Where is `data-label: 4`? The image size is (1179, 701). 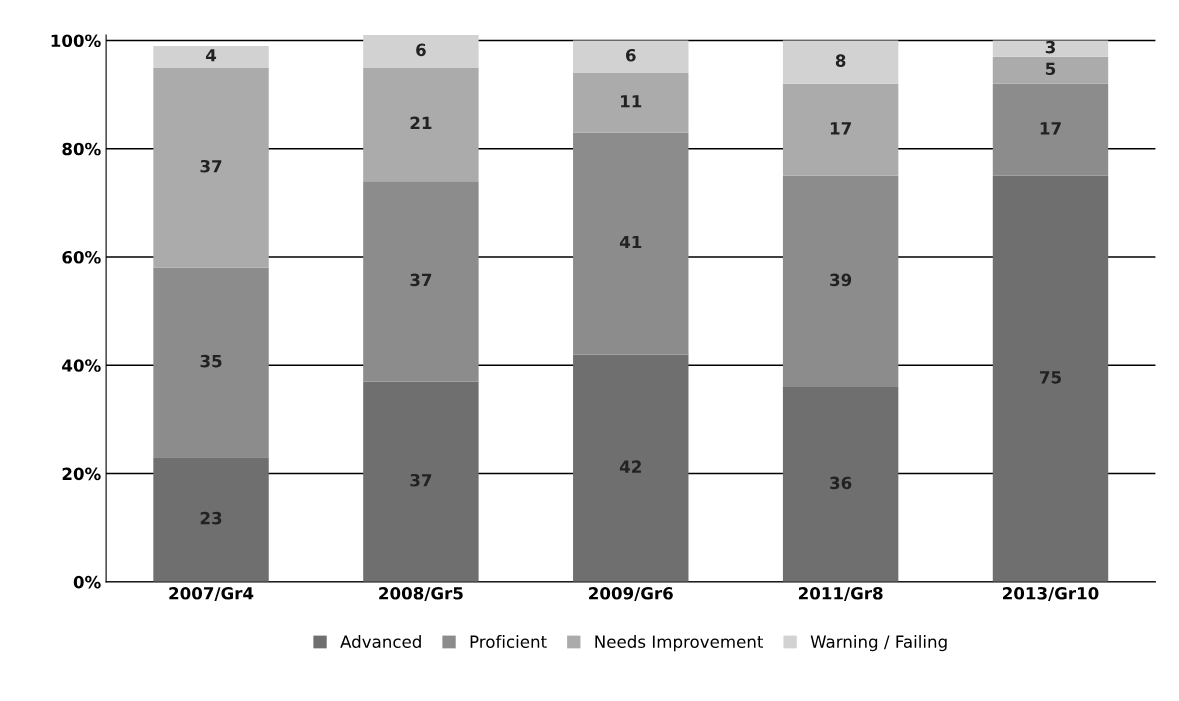 data-label: 4 is located at coordinates (211, 55).